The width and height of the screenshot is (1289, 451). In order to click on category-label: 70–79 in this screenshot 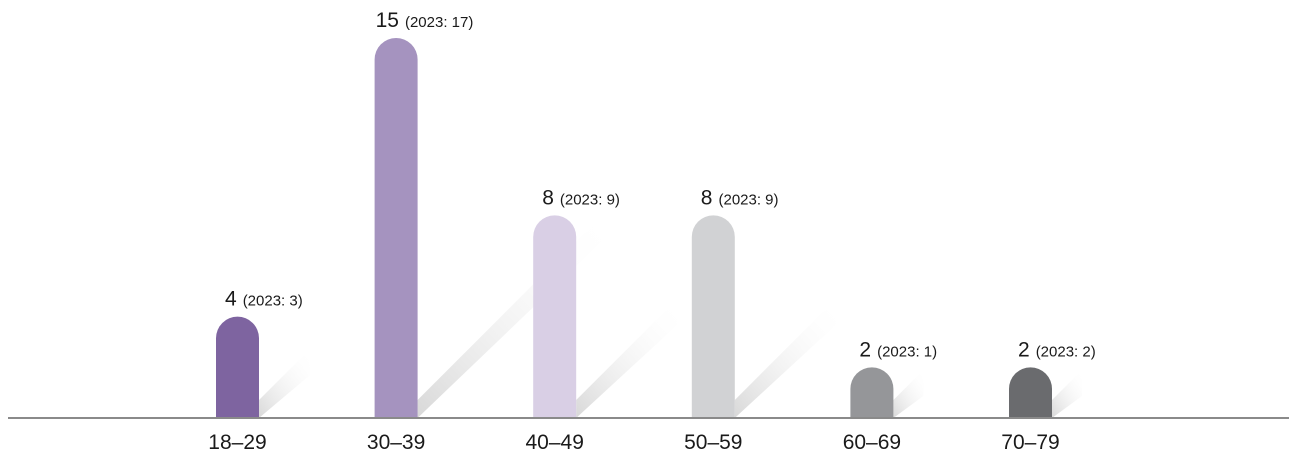, I will do `click(1030, 441)`.